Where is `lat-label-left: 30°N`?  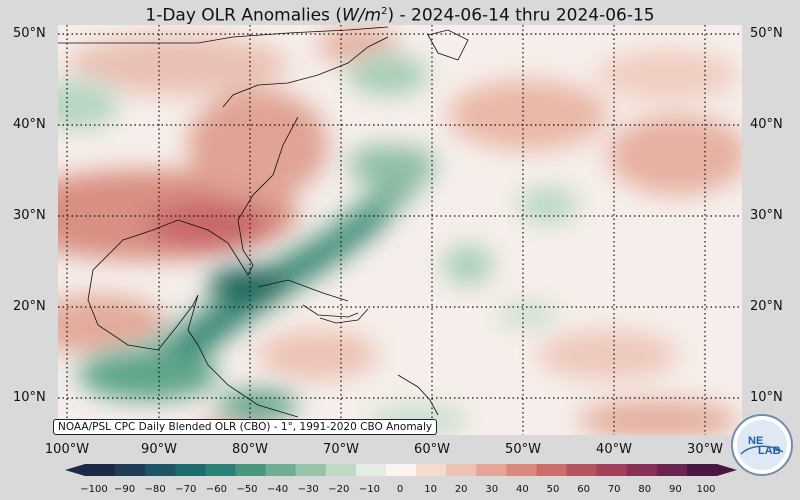 lat-label-left: 30°N is located at coordinates (29, 215).